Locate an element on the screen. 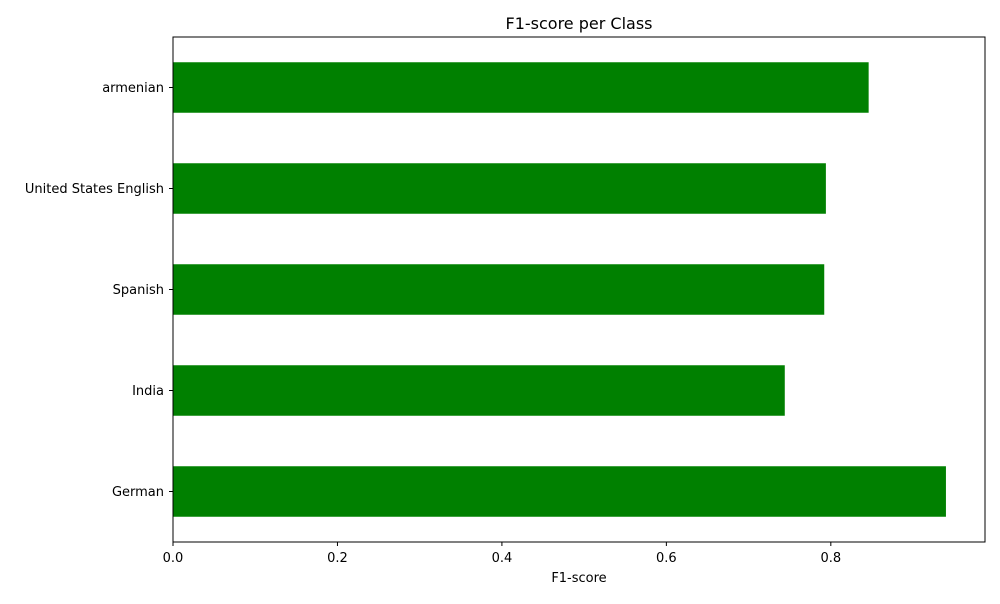 Image resolution: width=1000 pixels, height=604 pixels. y-tick-label: India is located at coordinates (148, 391).